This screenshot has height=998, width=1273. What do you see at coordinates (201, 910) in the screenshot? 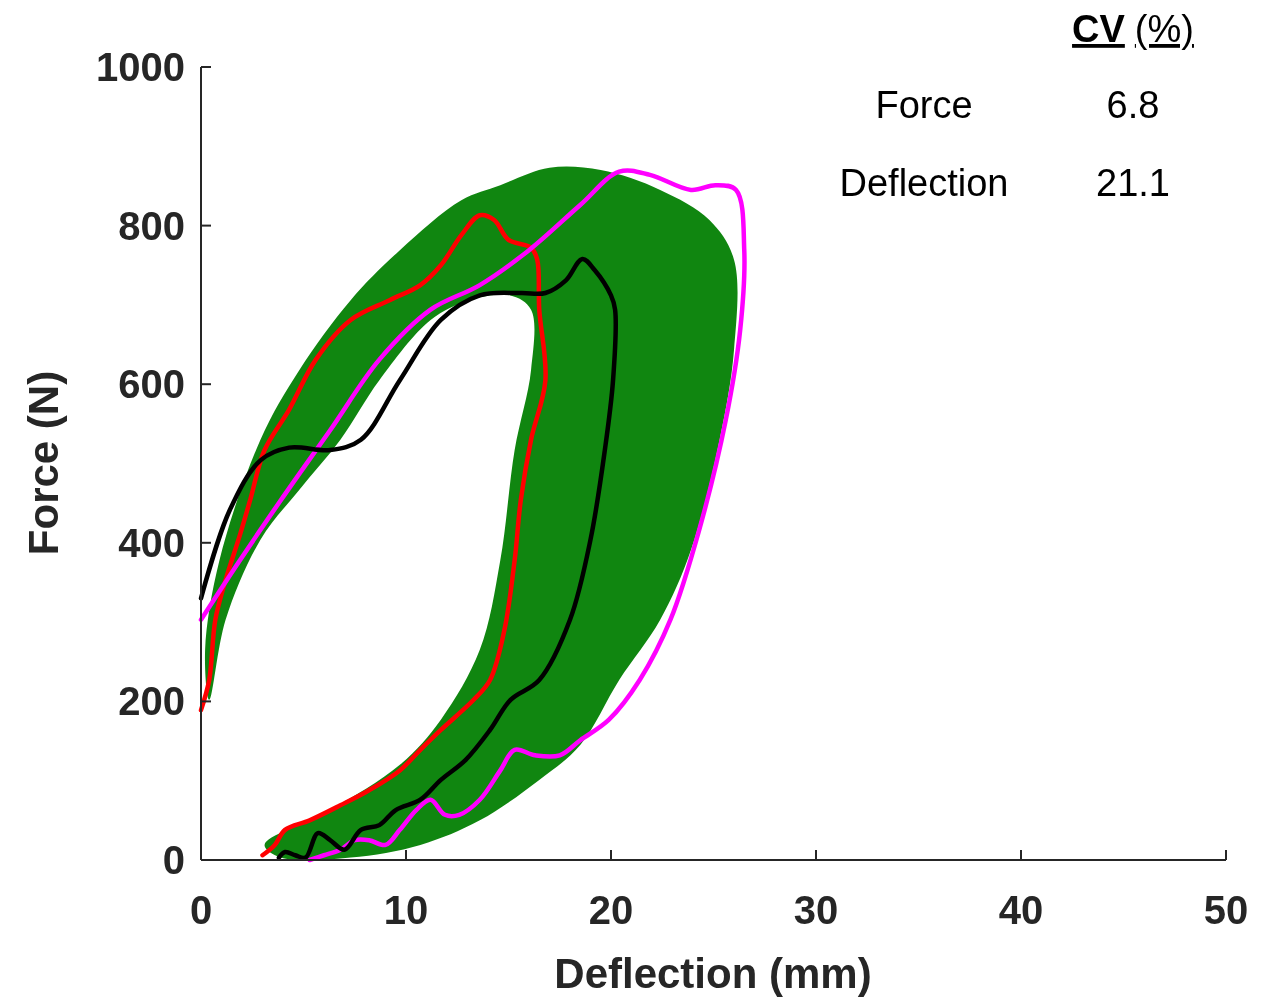
I see `x-tick-label: 0` at bounding box center [201, 910].